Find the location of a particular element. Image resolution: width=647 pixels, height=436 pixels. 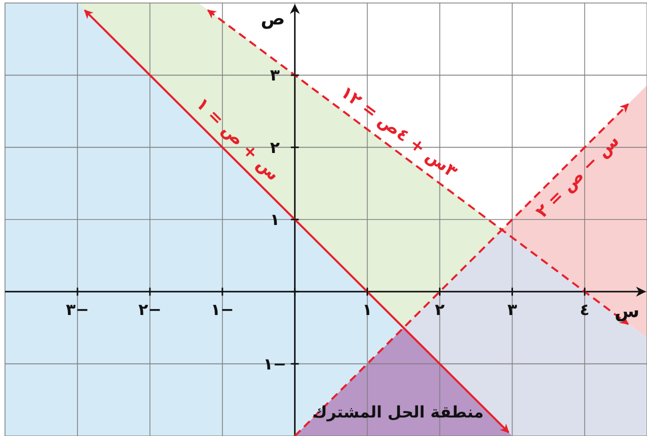

y-tick-label: ١ is located at coordinates (275, 219).